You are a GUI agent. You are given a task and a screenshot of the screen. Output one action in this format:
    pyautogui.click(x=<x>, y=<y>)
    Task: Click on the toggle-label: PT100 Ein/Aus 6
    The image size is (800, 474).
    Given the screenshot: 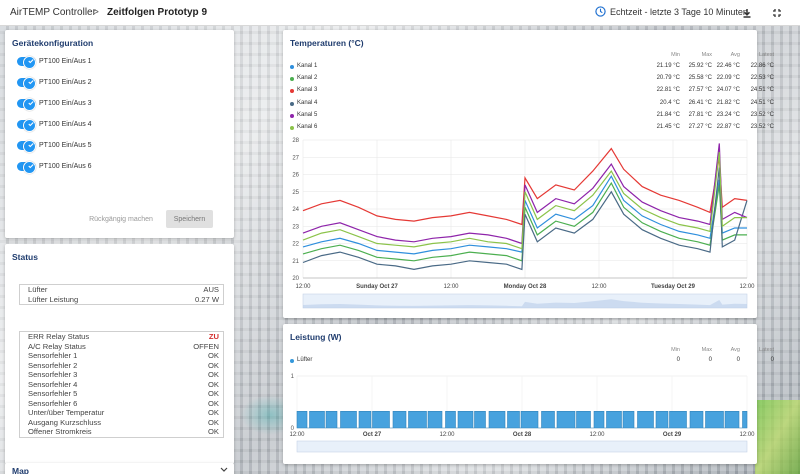 What is the action you would take?
    pyautogui.click(x=65, y=166)
    